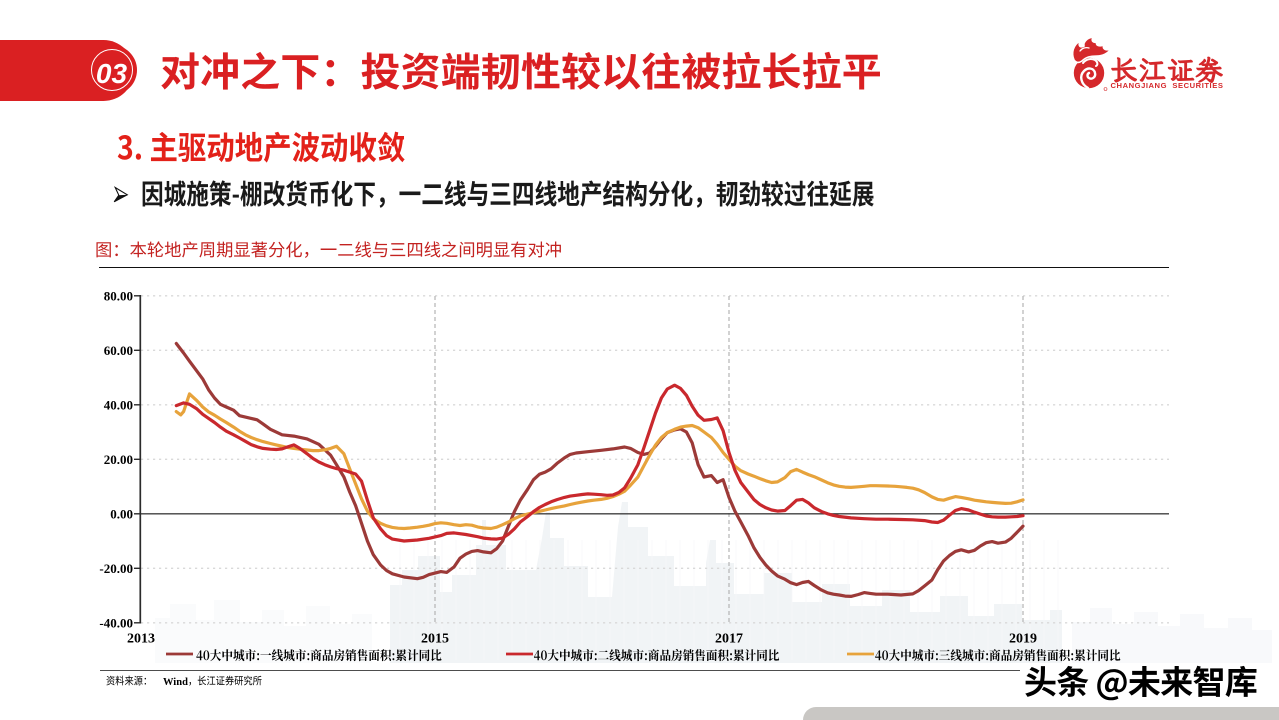 This screenshot has height=720, width=1279. What do you see at coordinates (121, 513) in the screenshot?
I see `svg-text: 0.00` at bounding box center [121, 513].